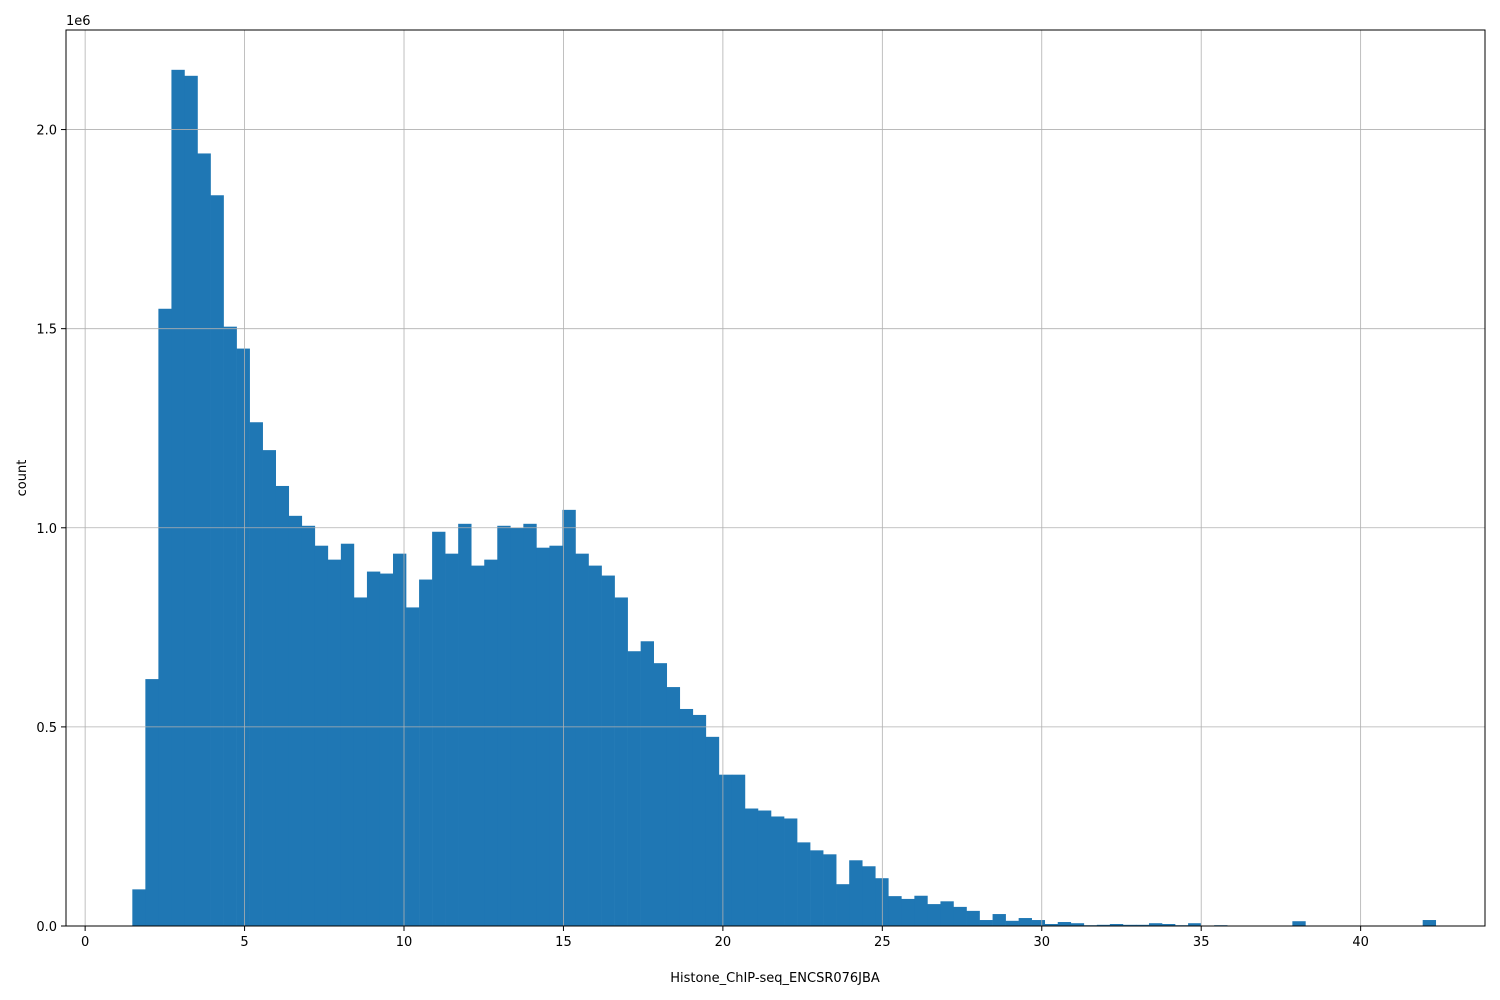 The image size is (1500, 1000). What do you see at coordinates (723, 942) in the screenshot?
I see `x-tick-label: 20` at bounding box center [723, 942].